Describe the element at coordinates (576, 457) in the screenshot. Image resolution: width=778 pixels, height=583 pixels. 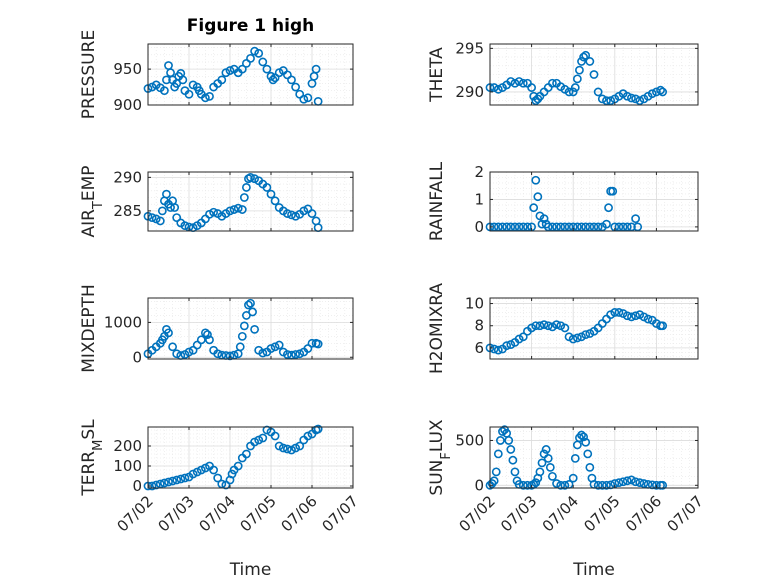
I see `subplot-8-data-series` at that location.